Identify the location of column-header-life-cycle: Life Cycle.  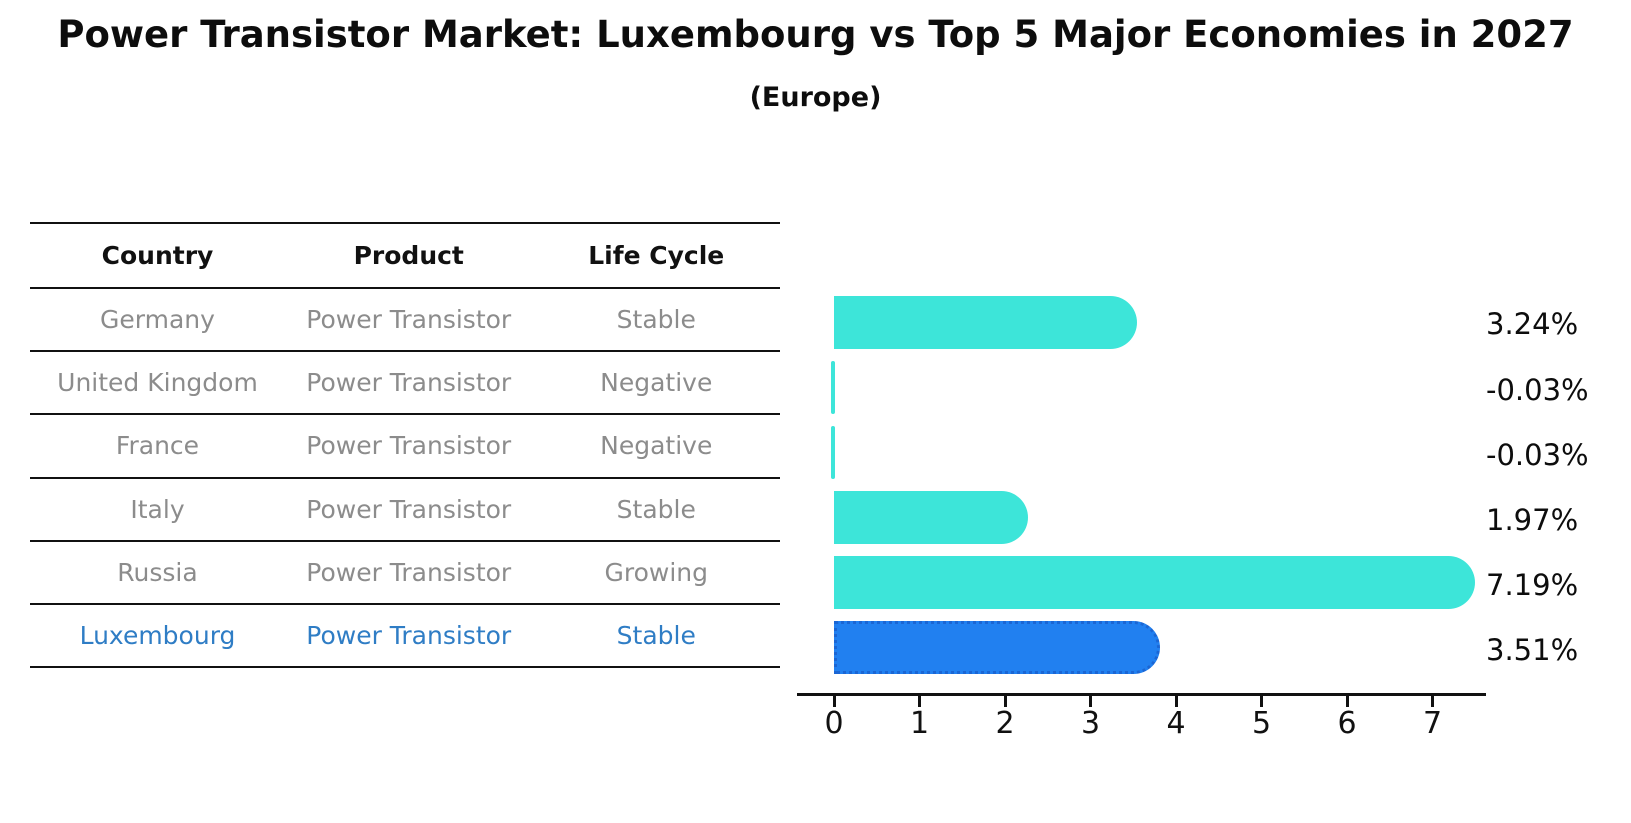
(656, 255).